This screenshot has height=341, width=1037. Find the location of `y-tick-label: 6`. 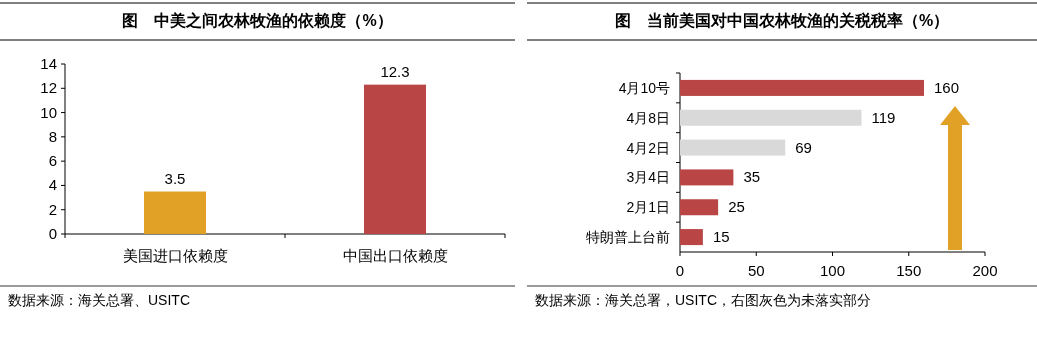

y-tick-label: 6 is located at coordinates (52, 161).